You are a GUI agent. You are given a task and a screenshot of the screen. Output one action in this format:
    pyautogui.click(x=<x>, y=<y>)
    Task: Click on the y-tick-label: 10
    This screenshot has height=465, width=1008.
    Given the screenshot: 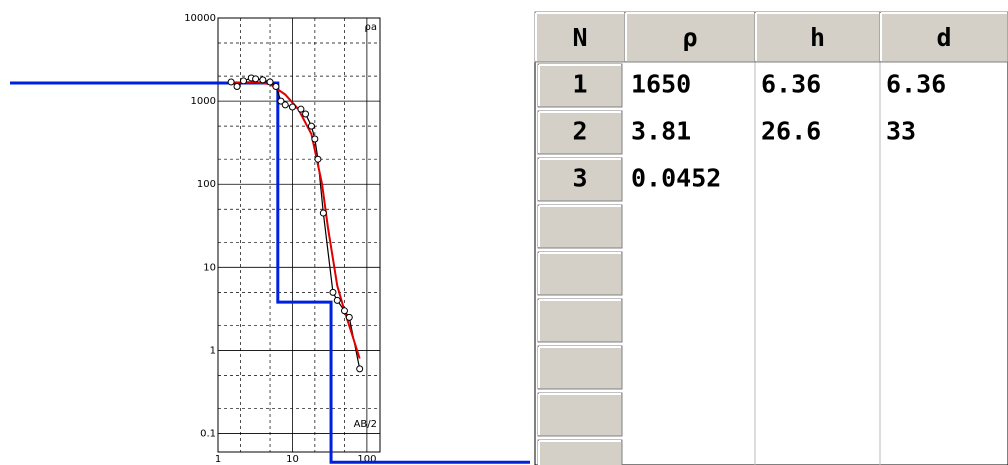 What is the action you would take?
    pyautogui.click(x=209, y=267)
    